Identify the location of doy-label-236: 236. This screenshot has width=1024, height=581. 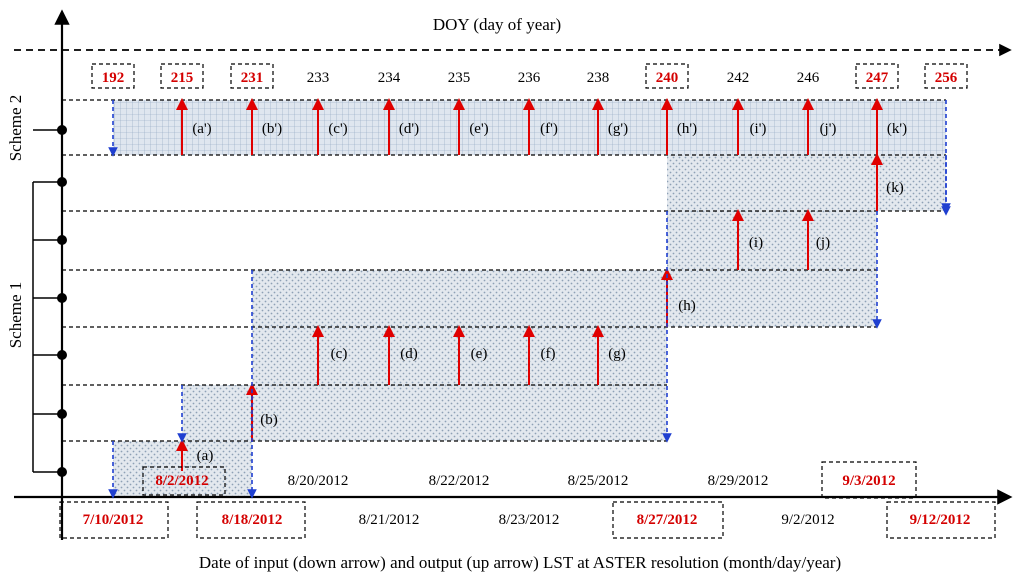
(529, 78).